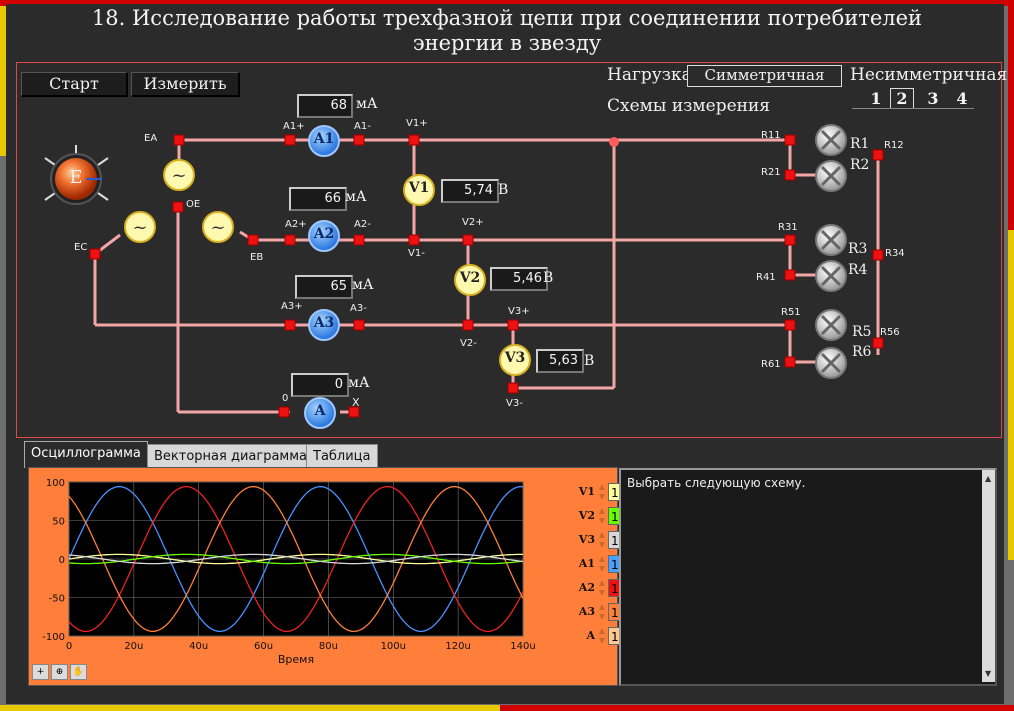 The height and width of the screenshot is (711, 1014). Describe the element at coordinates (324, 139) in the screenshot. I see `ammeter-a1-label: A1` at that location.